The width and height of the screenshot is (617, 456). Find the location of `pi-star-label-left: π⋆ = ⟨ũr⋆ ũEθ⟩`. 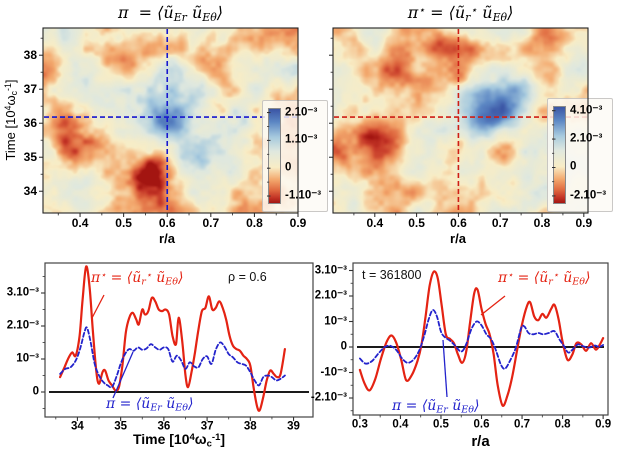

pi-star-label-left: π⋆ = ⟨ũr⋆ ũEθ⟩ is located at coordinates (137, 279).